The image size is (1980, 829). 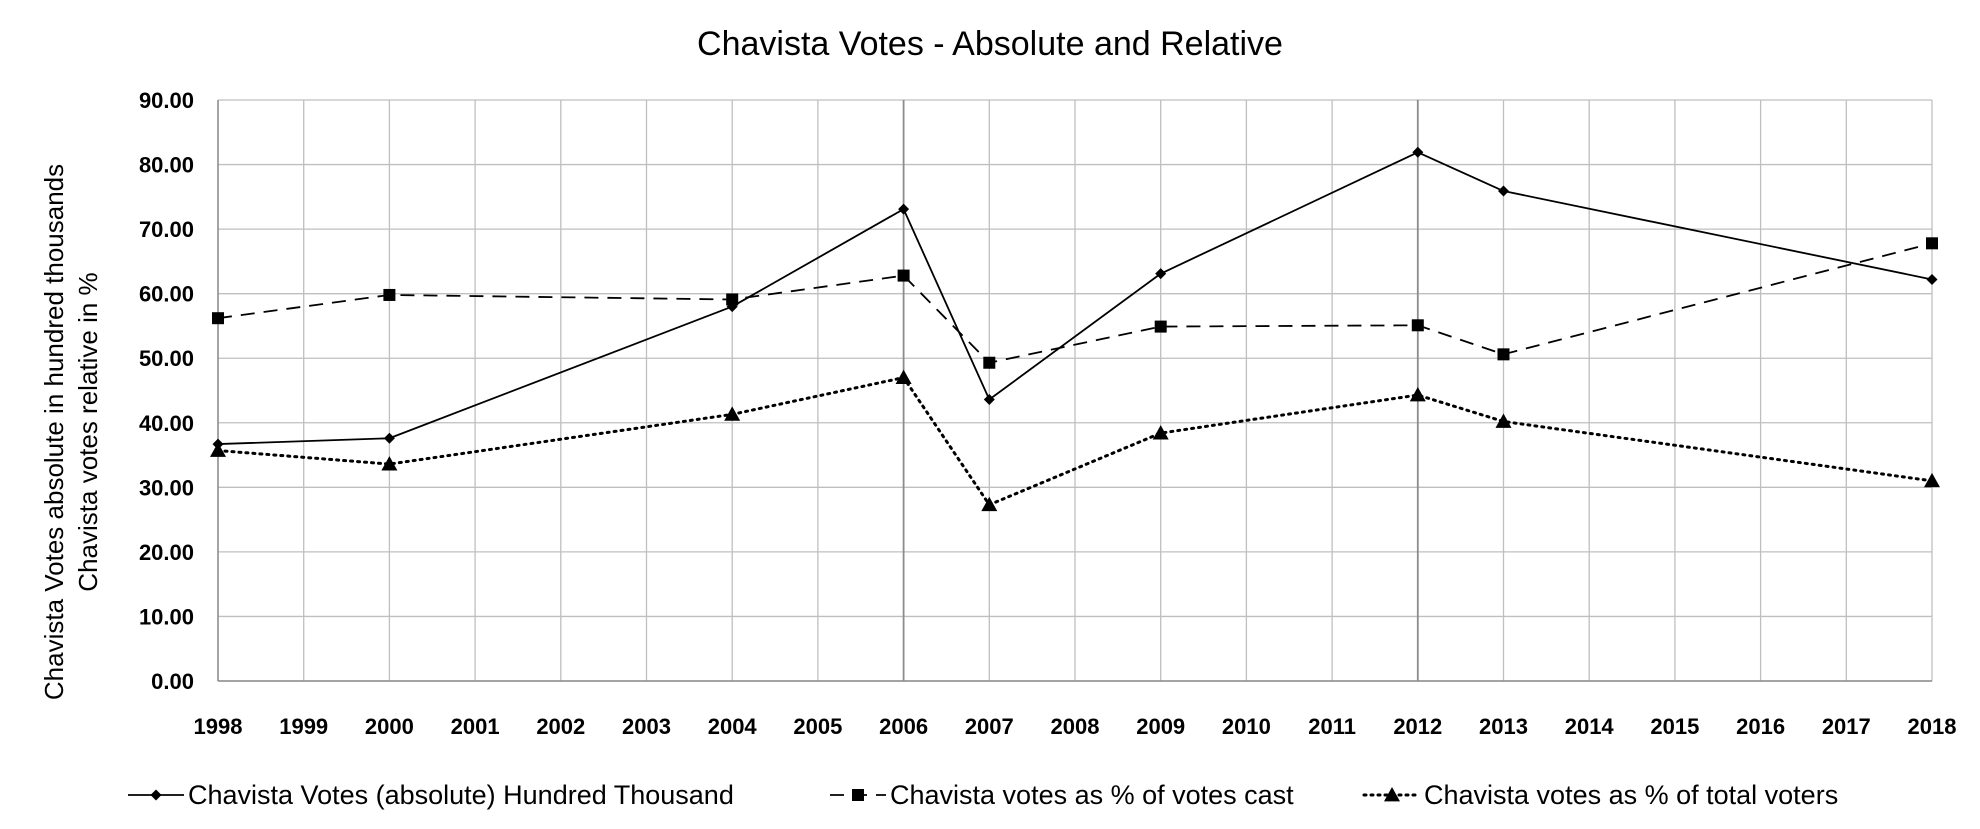 What do you see at coordinates (166, 487) in the screenshot?
I see `y-tick-label: 30.00` at bounding box center [166, 487].